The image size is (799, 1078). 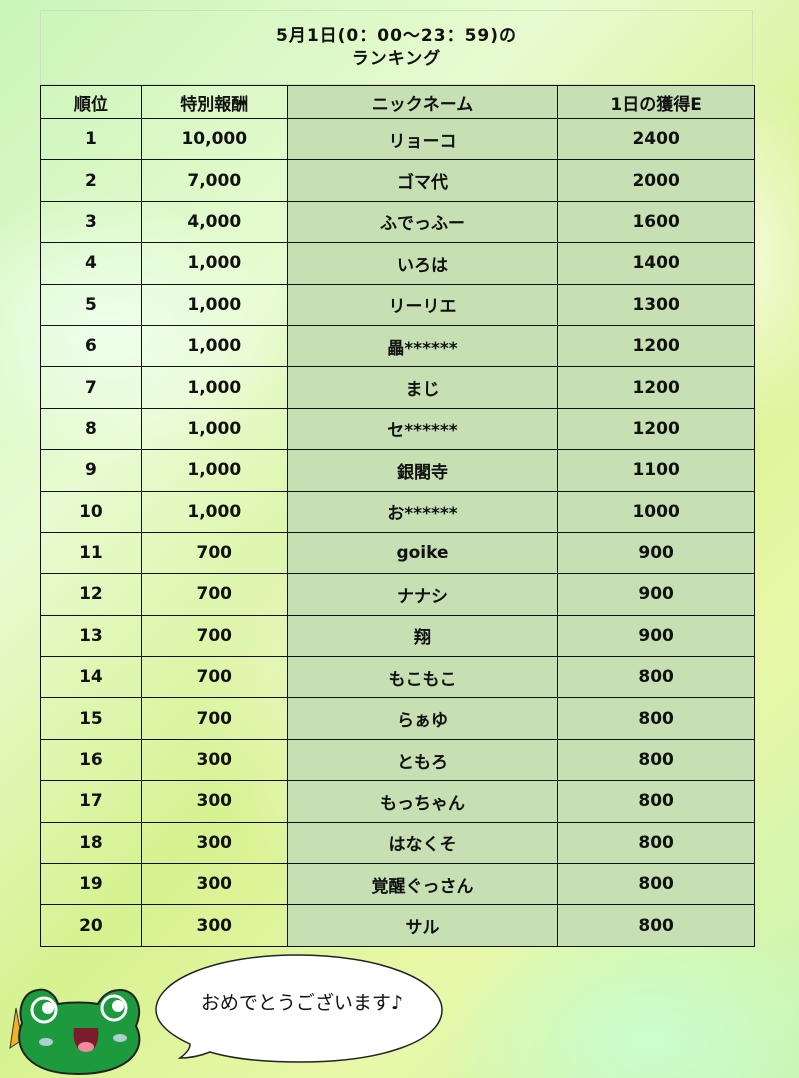 What do you see at coordinates (214, 180) in the screenshot?
I see `reward-cell: 7,000` at bounding box center [214, 180].